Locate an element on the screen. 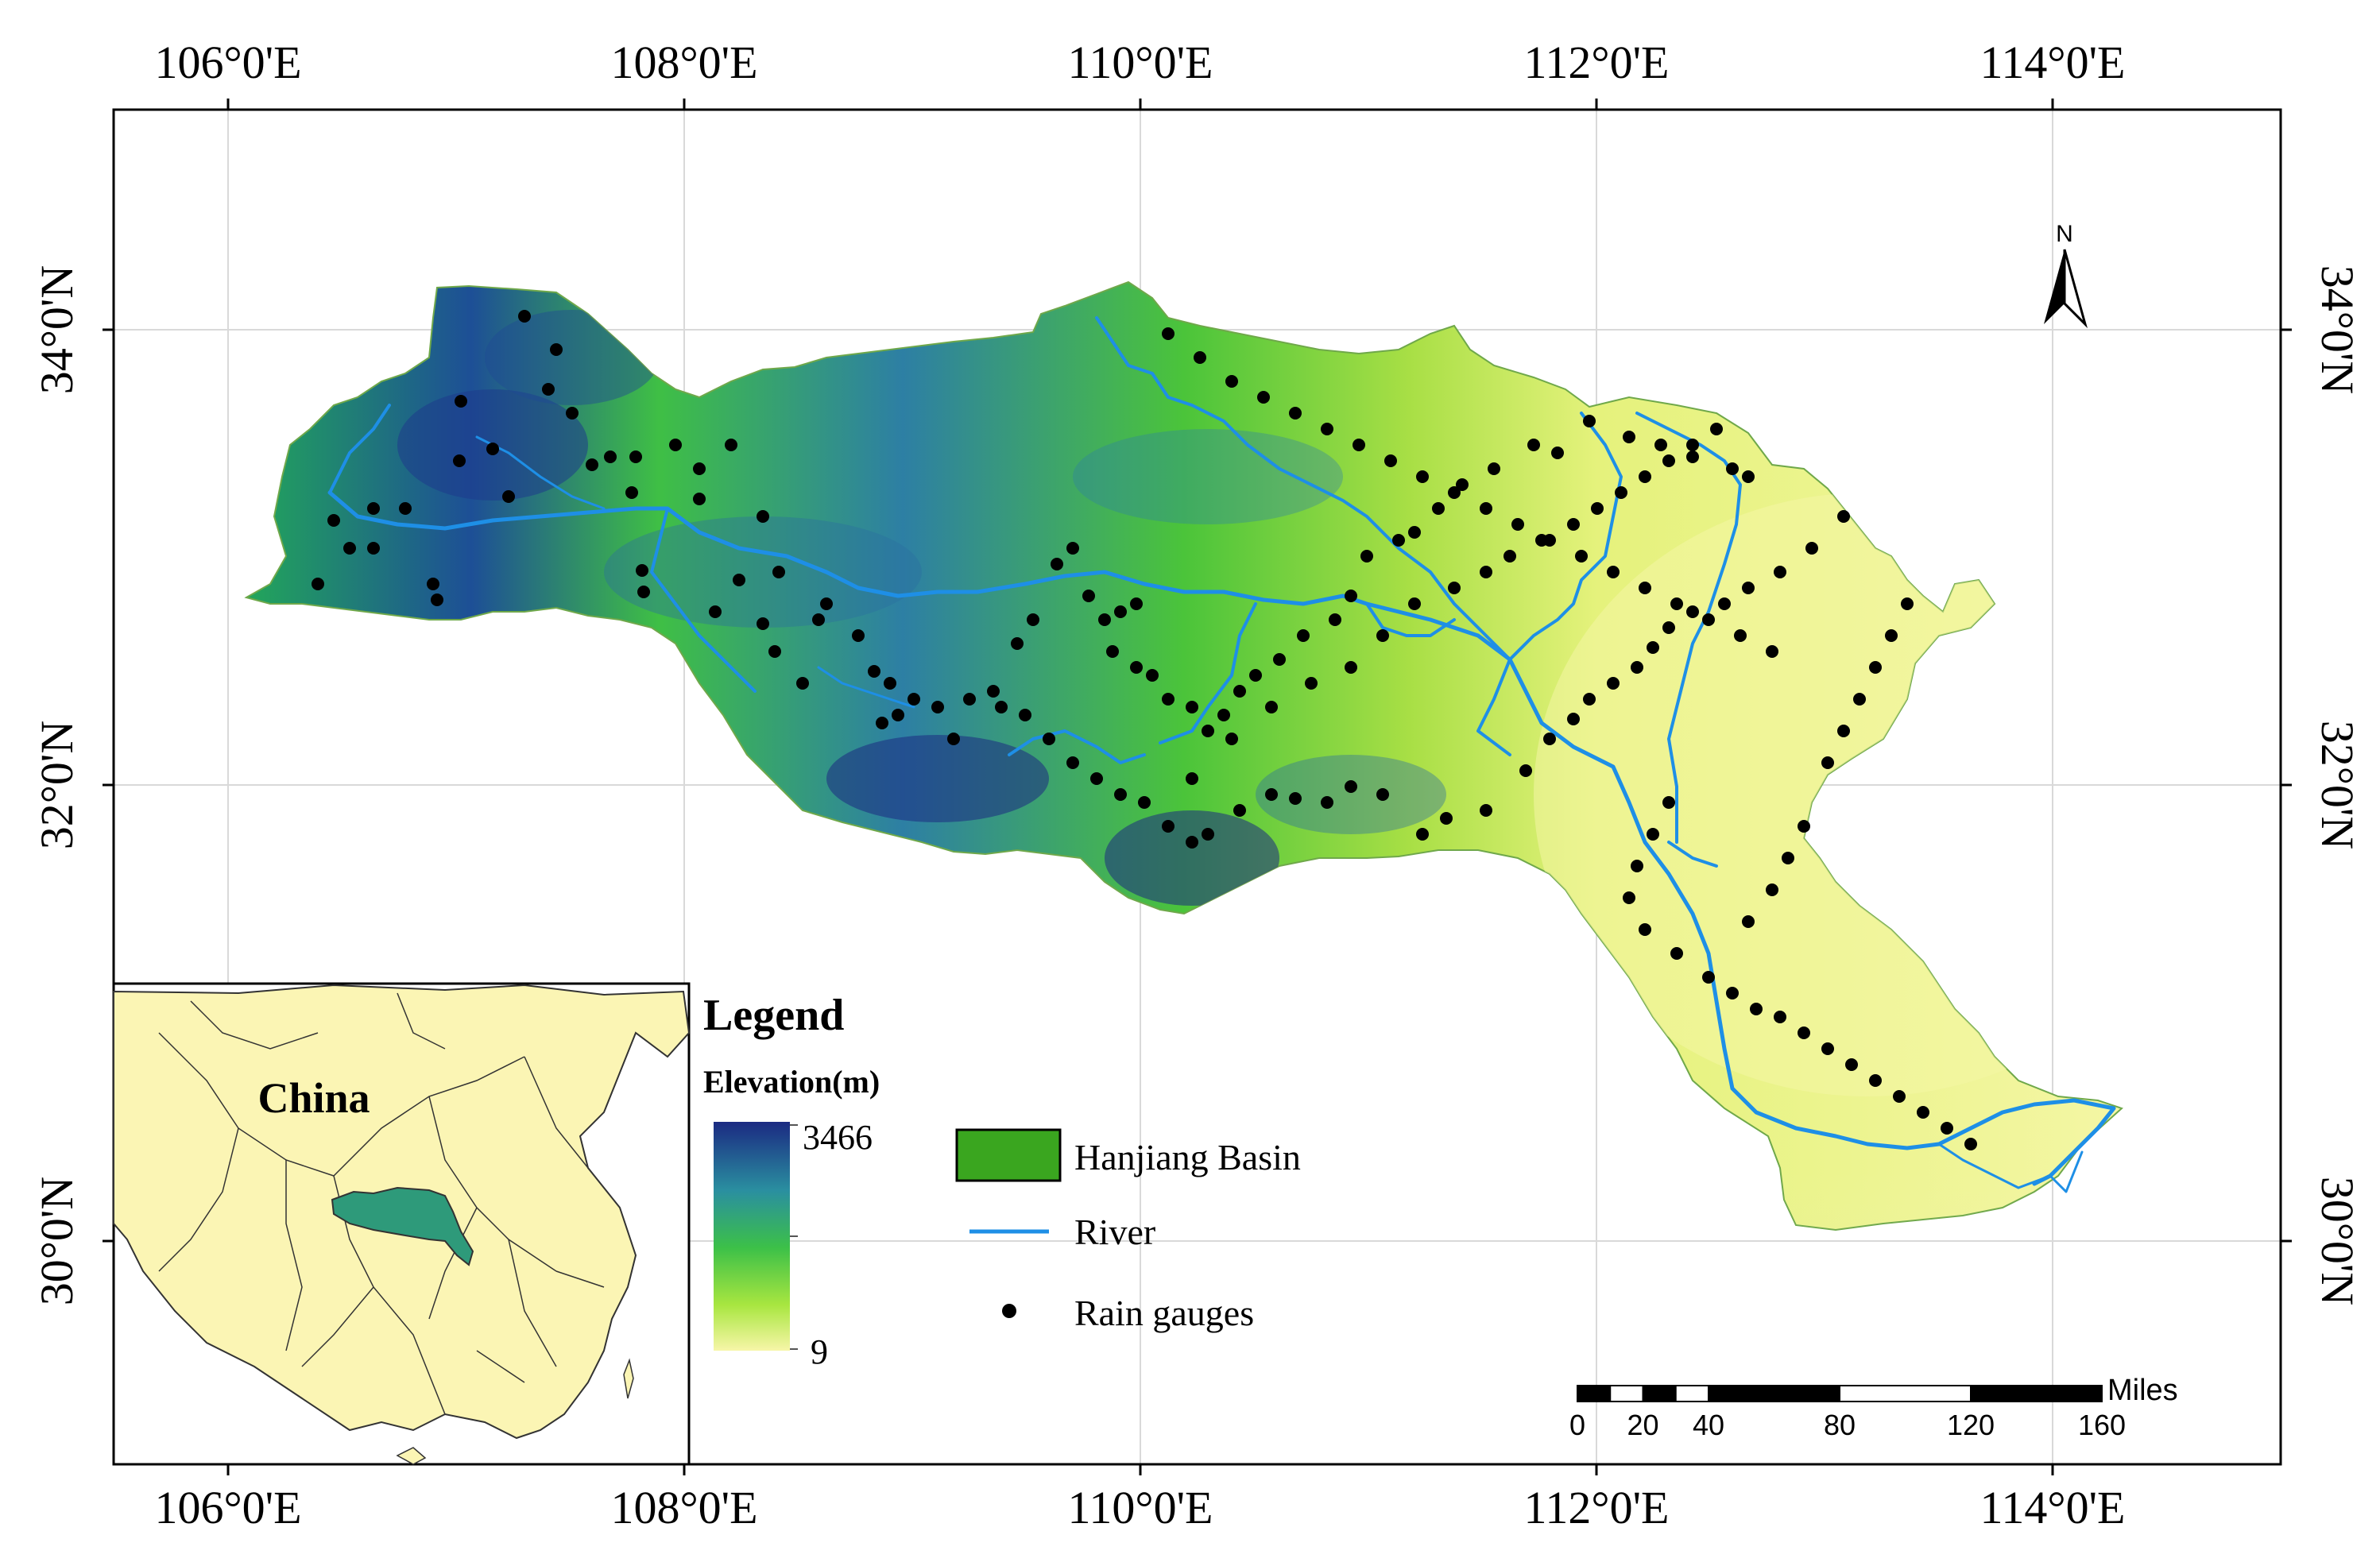  inset-hanjiang-basin is located at coordinates (402, 1226).